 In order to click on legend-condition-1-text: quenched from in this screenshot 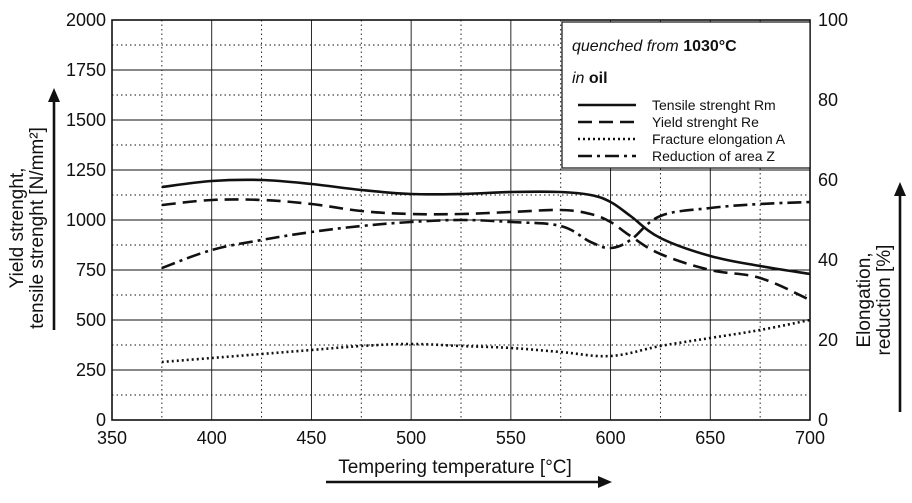, I will do `click(627, 46)`.